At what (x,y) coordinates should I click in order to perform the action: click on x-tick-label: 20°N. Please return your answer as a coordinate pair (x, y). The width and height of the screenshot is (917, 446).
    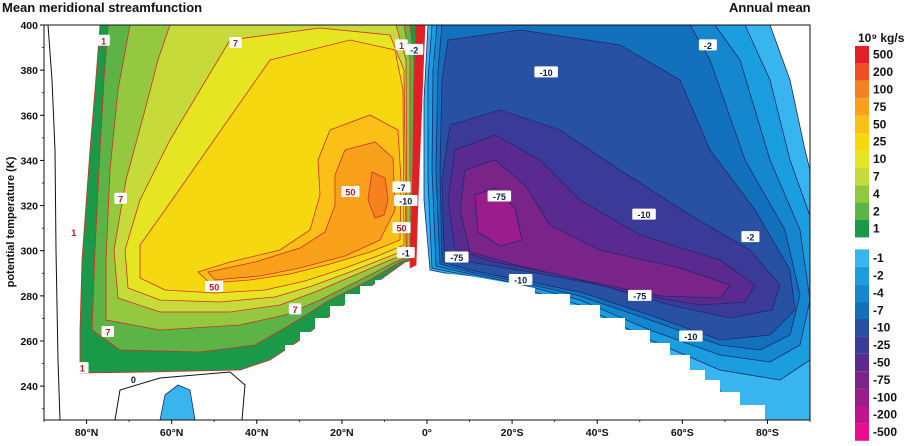
    Looking at the image, I should click on (341, 433).